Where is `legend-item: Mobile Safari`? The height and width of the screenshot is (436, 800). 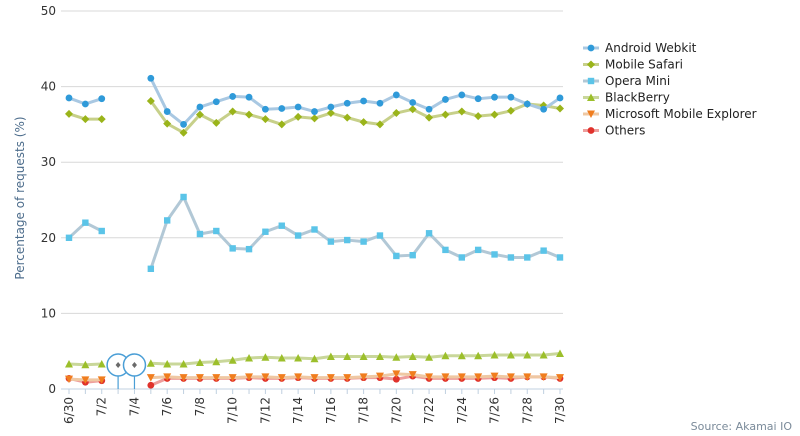 legend-item: Mobile Safari is located at coordinates (633, 65).